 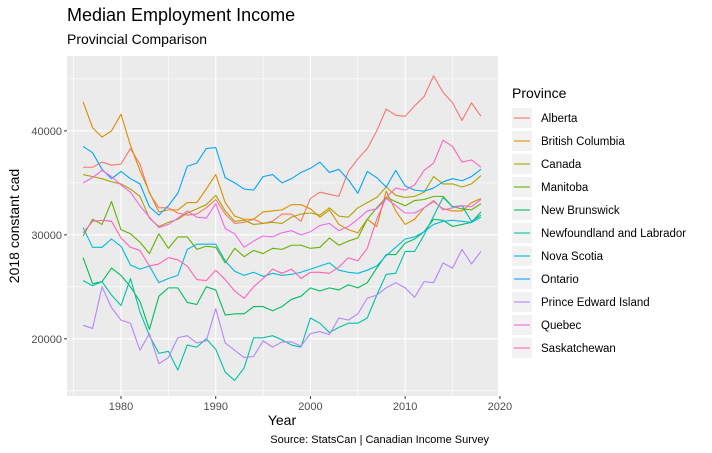 I want to click on x-tick-label: 2010, so click(x=405, y=407).